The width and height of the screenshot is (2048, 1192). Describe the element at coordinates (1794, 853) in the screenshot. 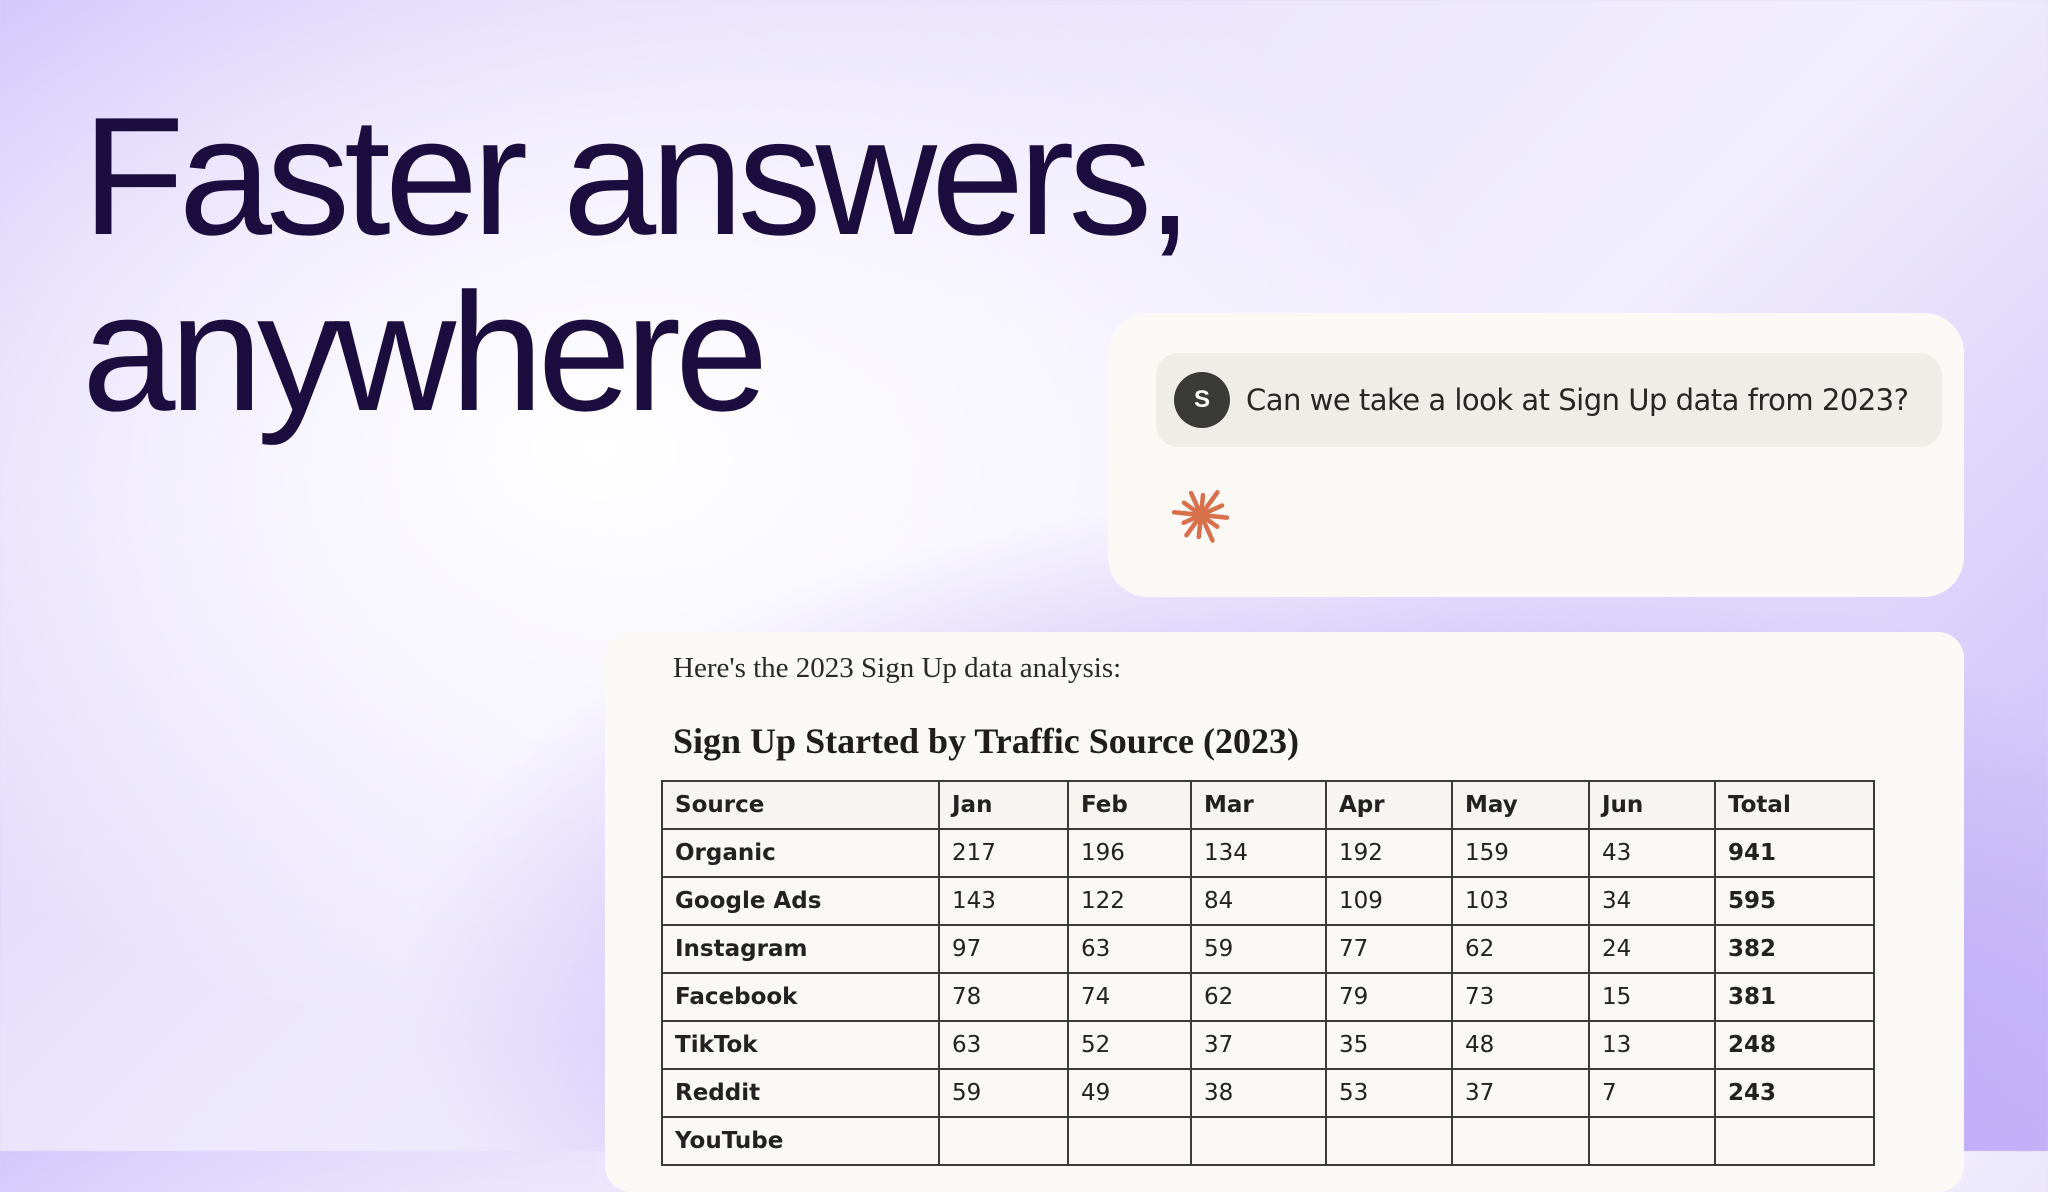

I see `total-cell: 941` at that location.